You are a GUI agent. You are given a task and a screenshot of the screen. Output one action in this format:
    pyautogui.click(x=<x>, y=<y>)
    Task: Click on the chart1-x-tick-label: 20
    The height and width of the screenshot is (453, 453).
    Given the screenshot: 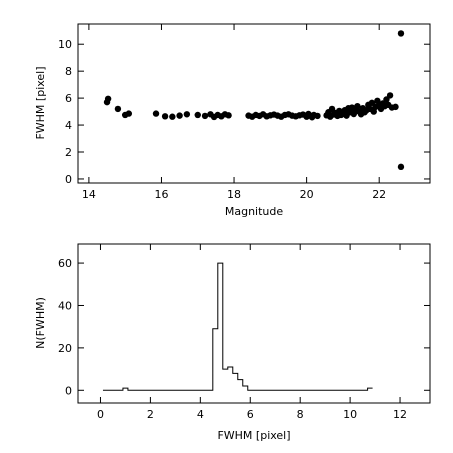 What is the action you would take?
    pyautogui.click(x=307, y=194)
    